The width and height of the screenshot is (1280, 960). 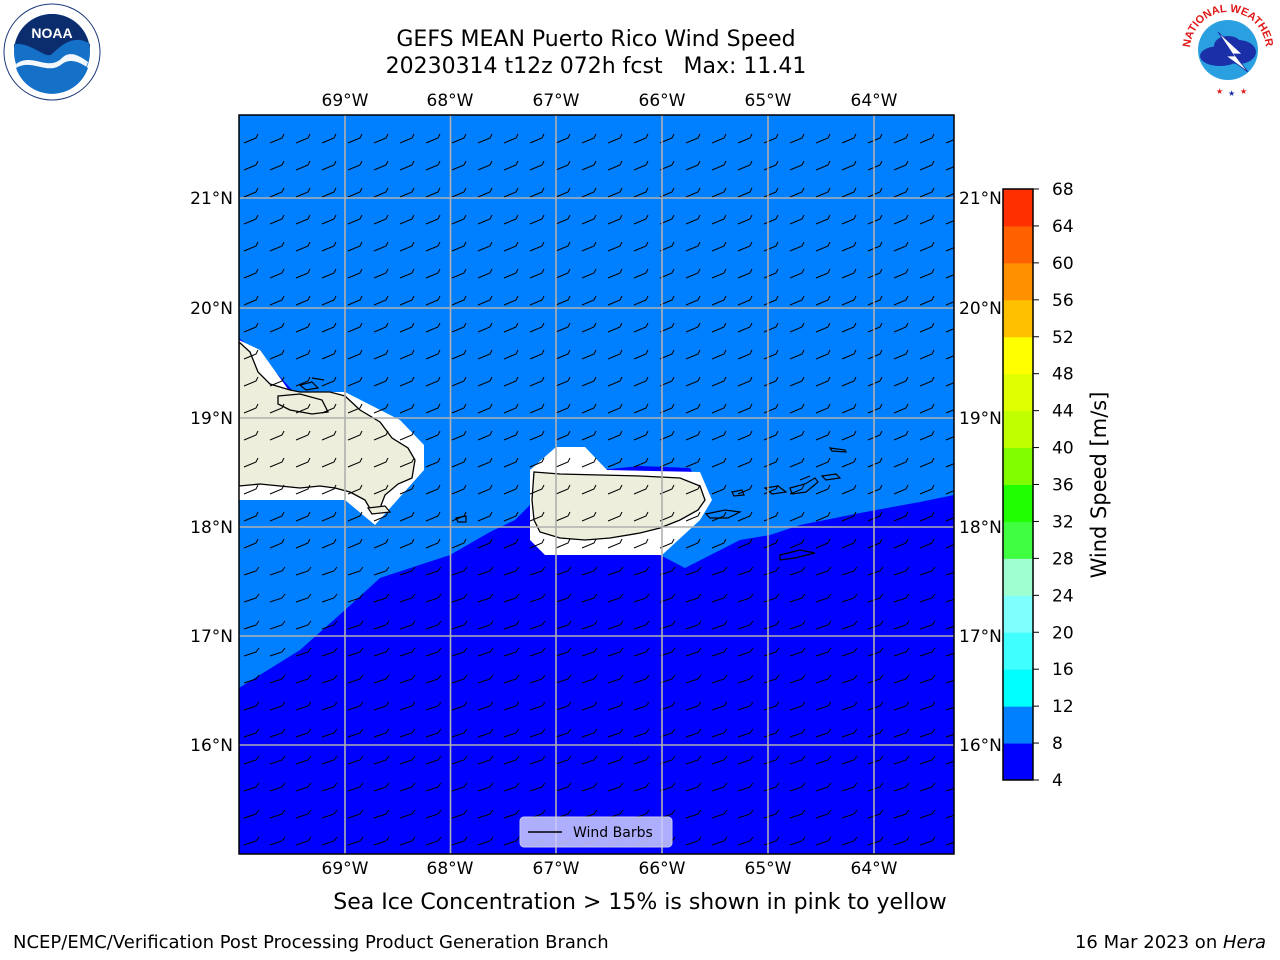 I want to click on lon-labels-top: 69°W 68°W 67°W 66°W 65°W 64°W, so click(x=610, y=101).